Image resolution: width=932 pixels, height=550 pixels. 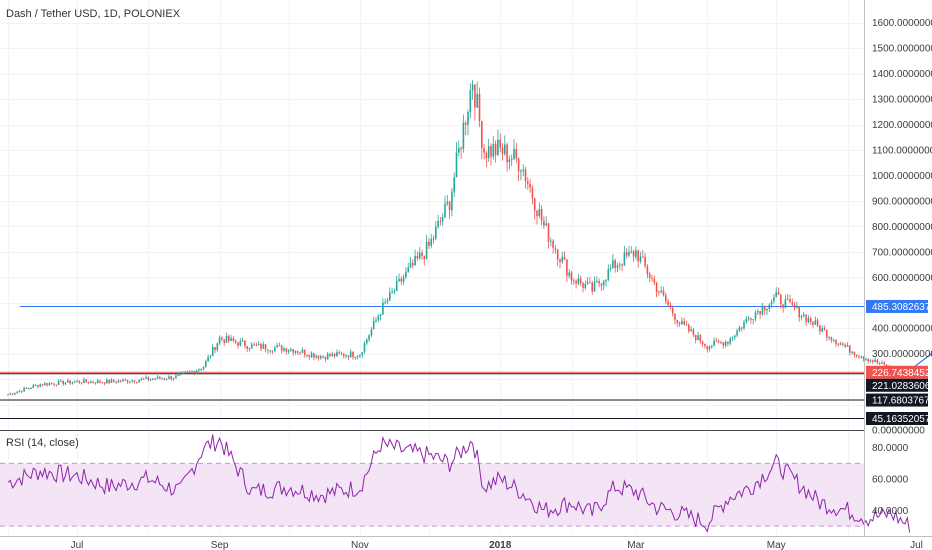 I want to click on time-axis-ticks: JulSepNov2018MarMayJulSepNov, so click(x=501, y=545).